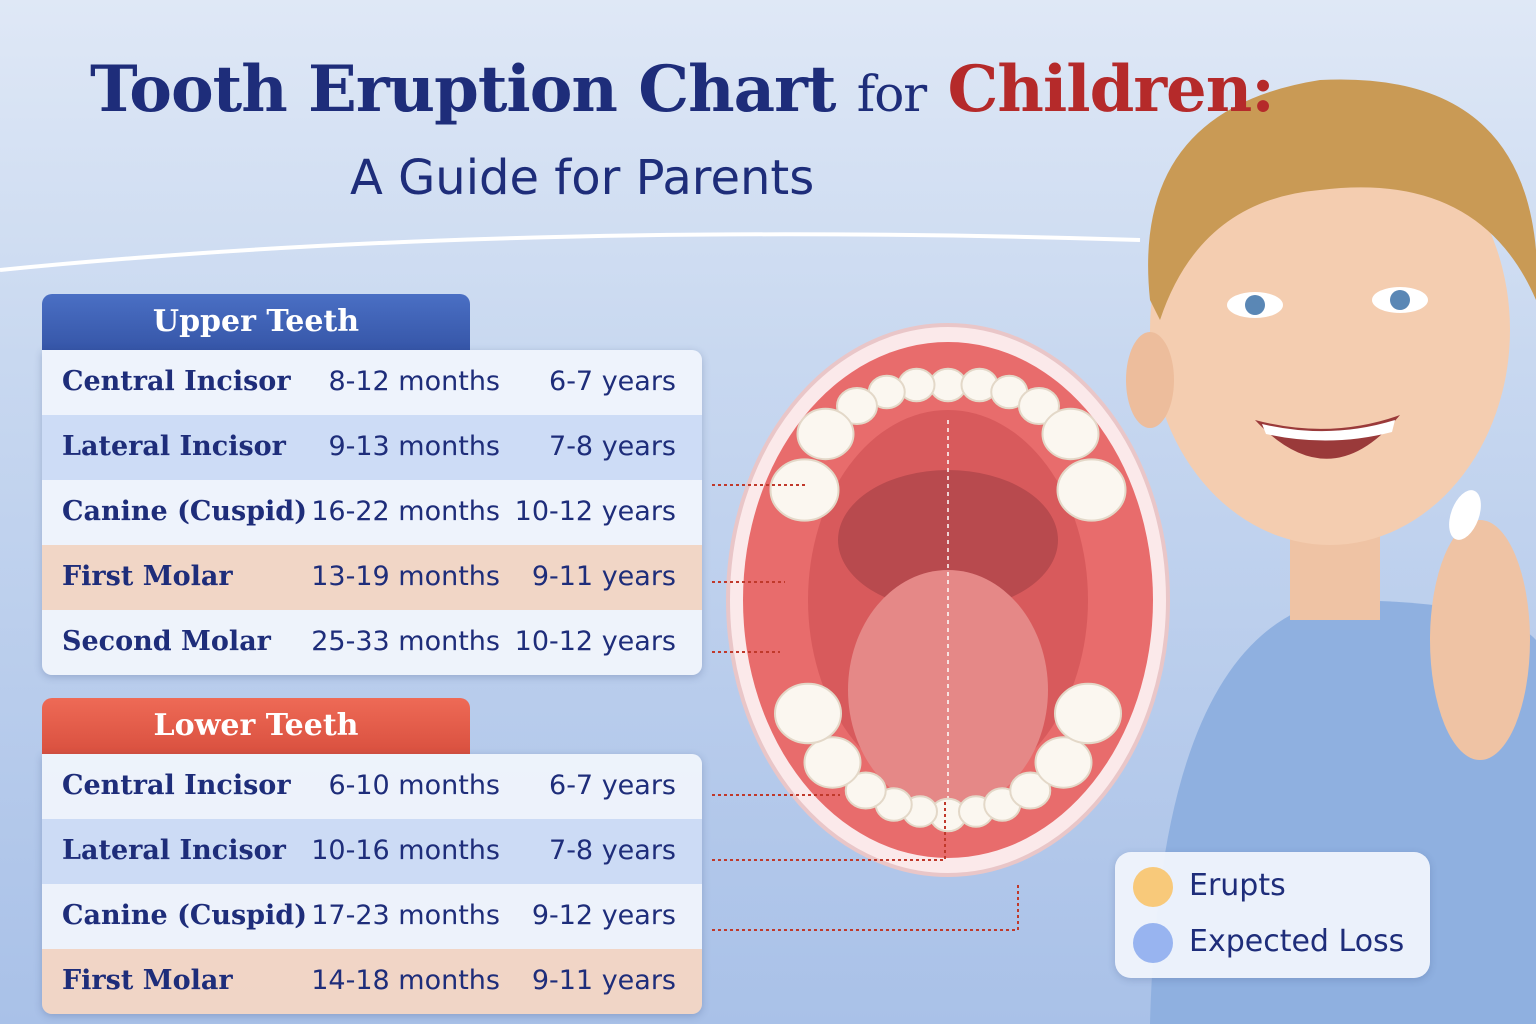 Image resolution: width=1536 pixels, height=1024 pixels. What do you see at coordinates (405, 980) in the screenshot?
I see `eruption-age: 14-18 months` at bounding box center [405, 980].